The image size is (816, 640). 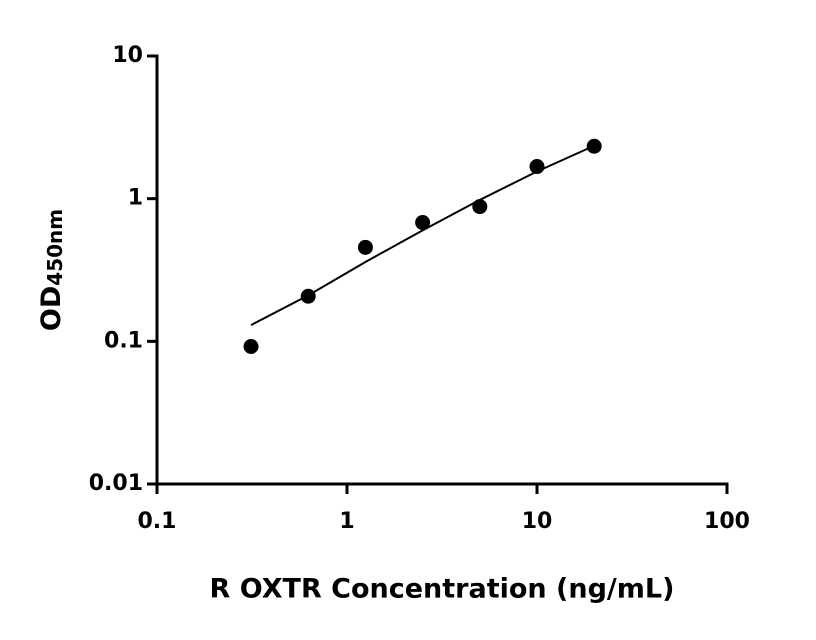 I want to click on y-label-main: OD, so click(x=51, y=308).